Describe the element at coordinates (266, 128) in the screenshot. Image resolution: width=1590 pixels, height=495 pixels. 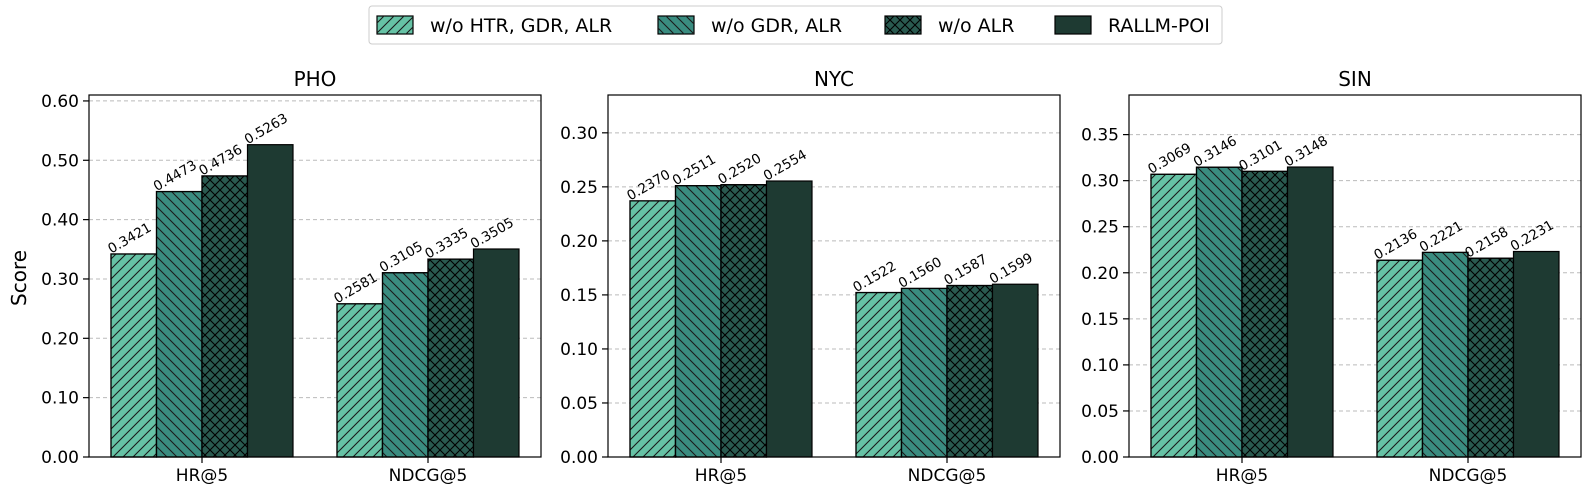
I see `value-label-pho-hr-5-rallm-poi: 0.5263` at that location.